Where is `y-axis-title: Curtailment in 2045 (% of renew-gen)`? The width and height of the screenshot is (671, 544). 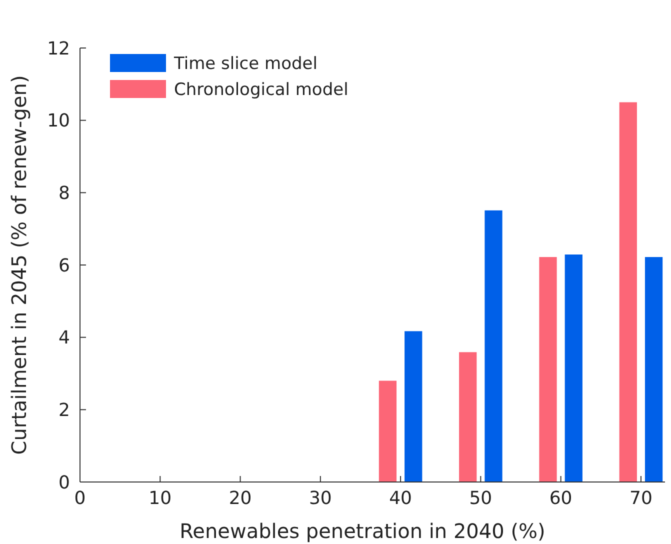 y-axis-title: Curtailment in 2045 (% of renew-gen) is located at coordinates (19, 265).